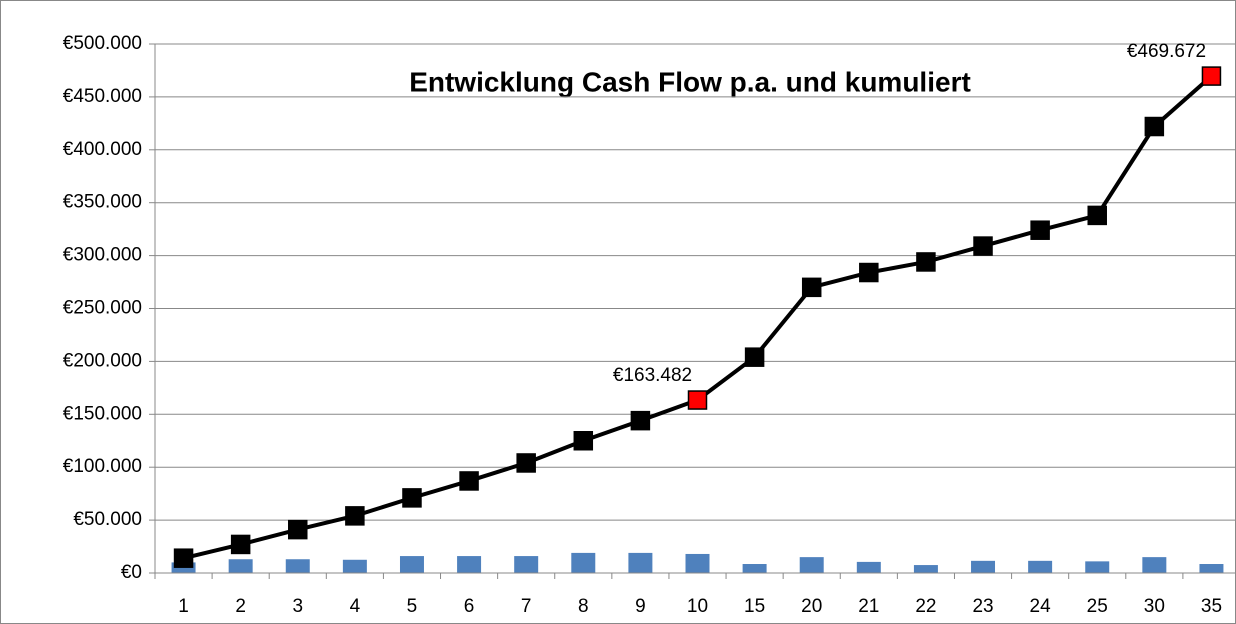  What do you see at coordinates (640, 606) in the screenshot?
I see `x-tick-label: 9` at bounding box center [640, 606].